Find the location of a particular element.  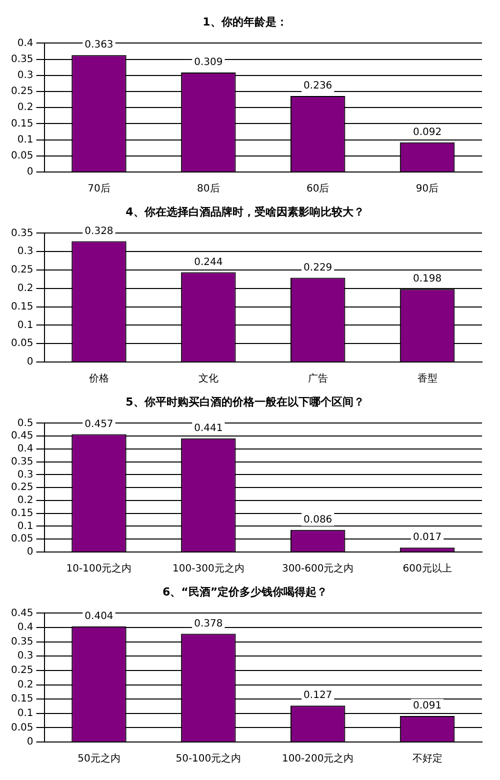

x-tick-label: 600元以上 is located at coordinates (427, 568).